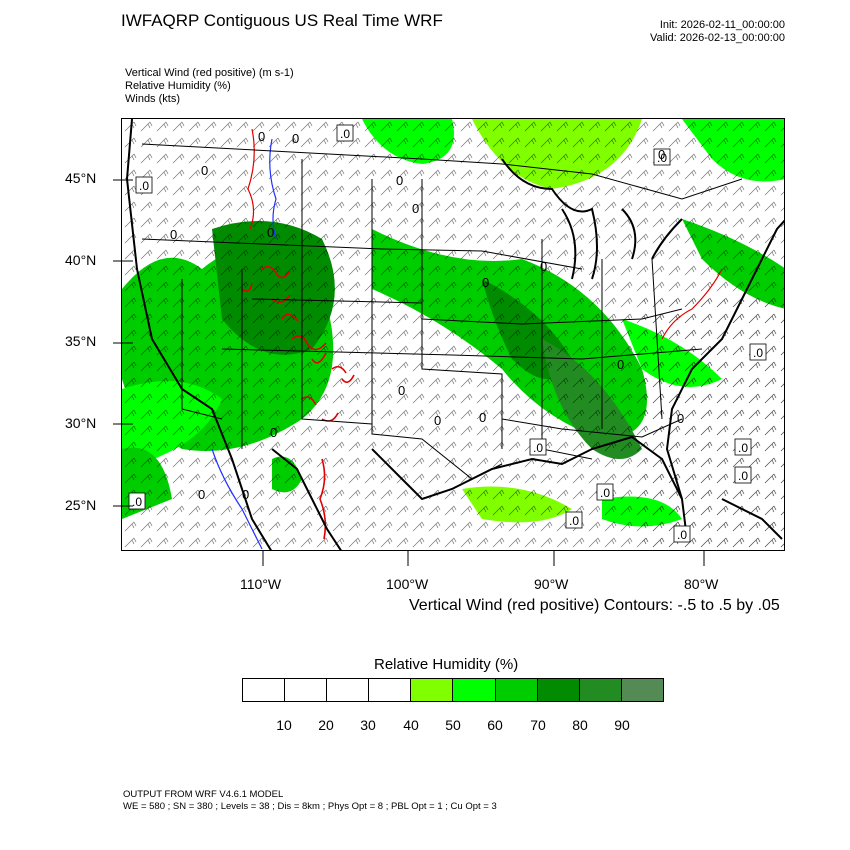 Image resolution: width=850 pixels, height=850 pixels. Describe the element at coordinates (551, 584) in the screenshot. I see `lon-tick-label: 90°W` at that location.